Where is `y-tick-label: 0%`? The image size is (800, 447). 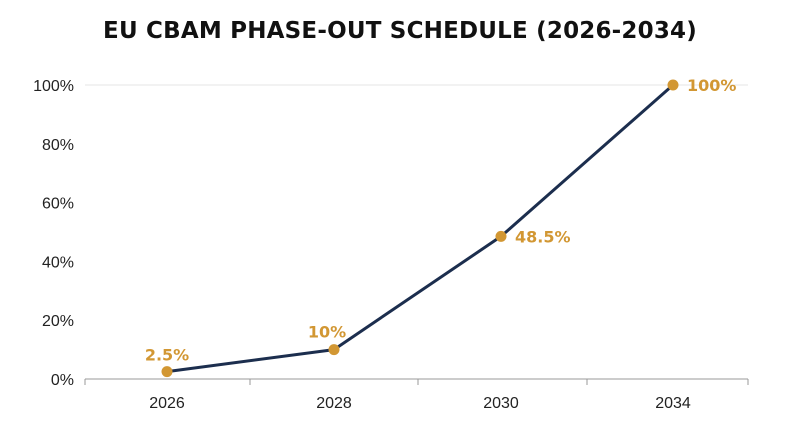
y-tick-label: 0% is located at coordinates (62, 380).